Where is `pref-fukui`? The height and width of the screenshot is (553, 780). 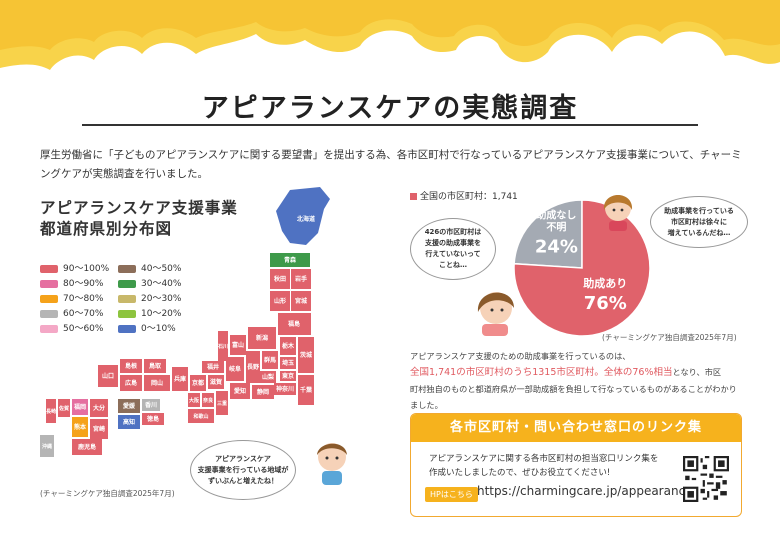 pref-fukui is located at coordinates (213, 367).